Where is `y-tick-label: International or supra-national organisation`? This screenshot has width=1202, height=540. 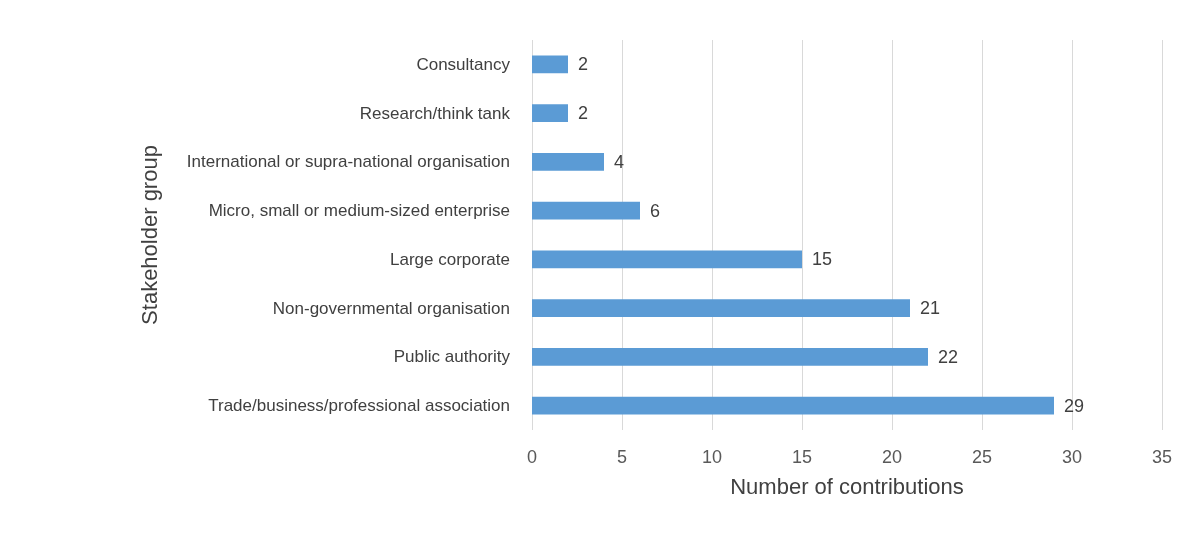
y-tick-label: International or supra-national organisation is located at coordinates (348, 162).